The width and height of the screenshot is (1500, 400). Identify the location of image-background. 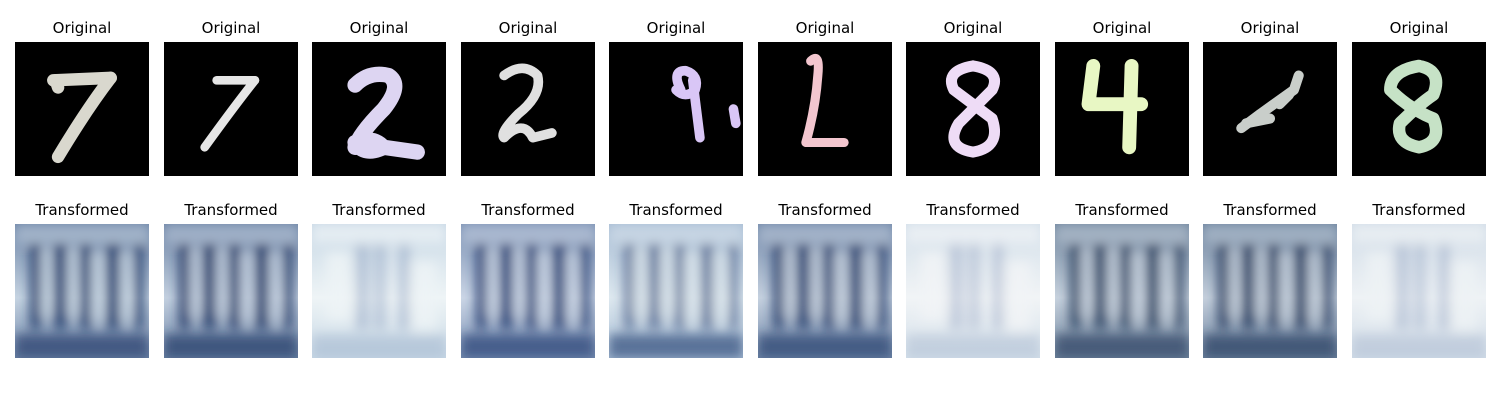
(825, 109).